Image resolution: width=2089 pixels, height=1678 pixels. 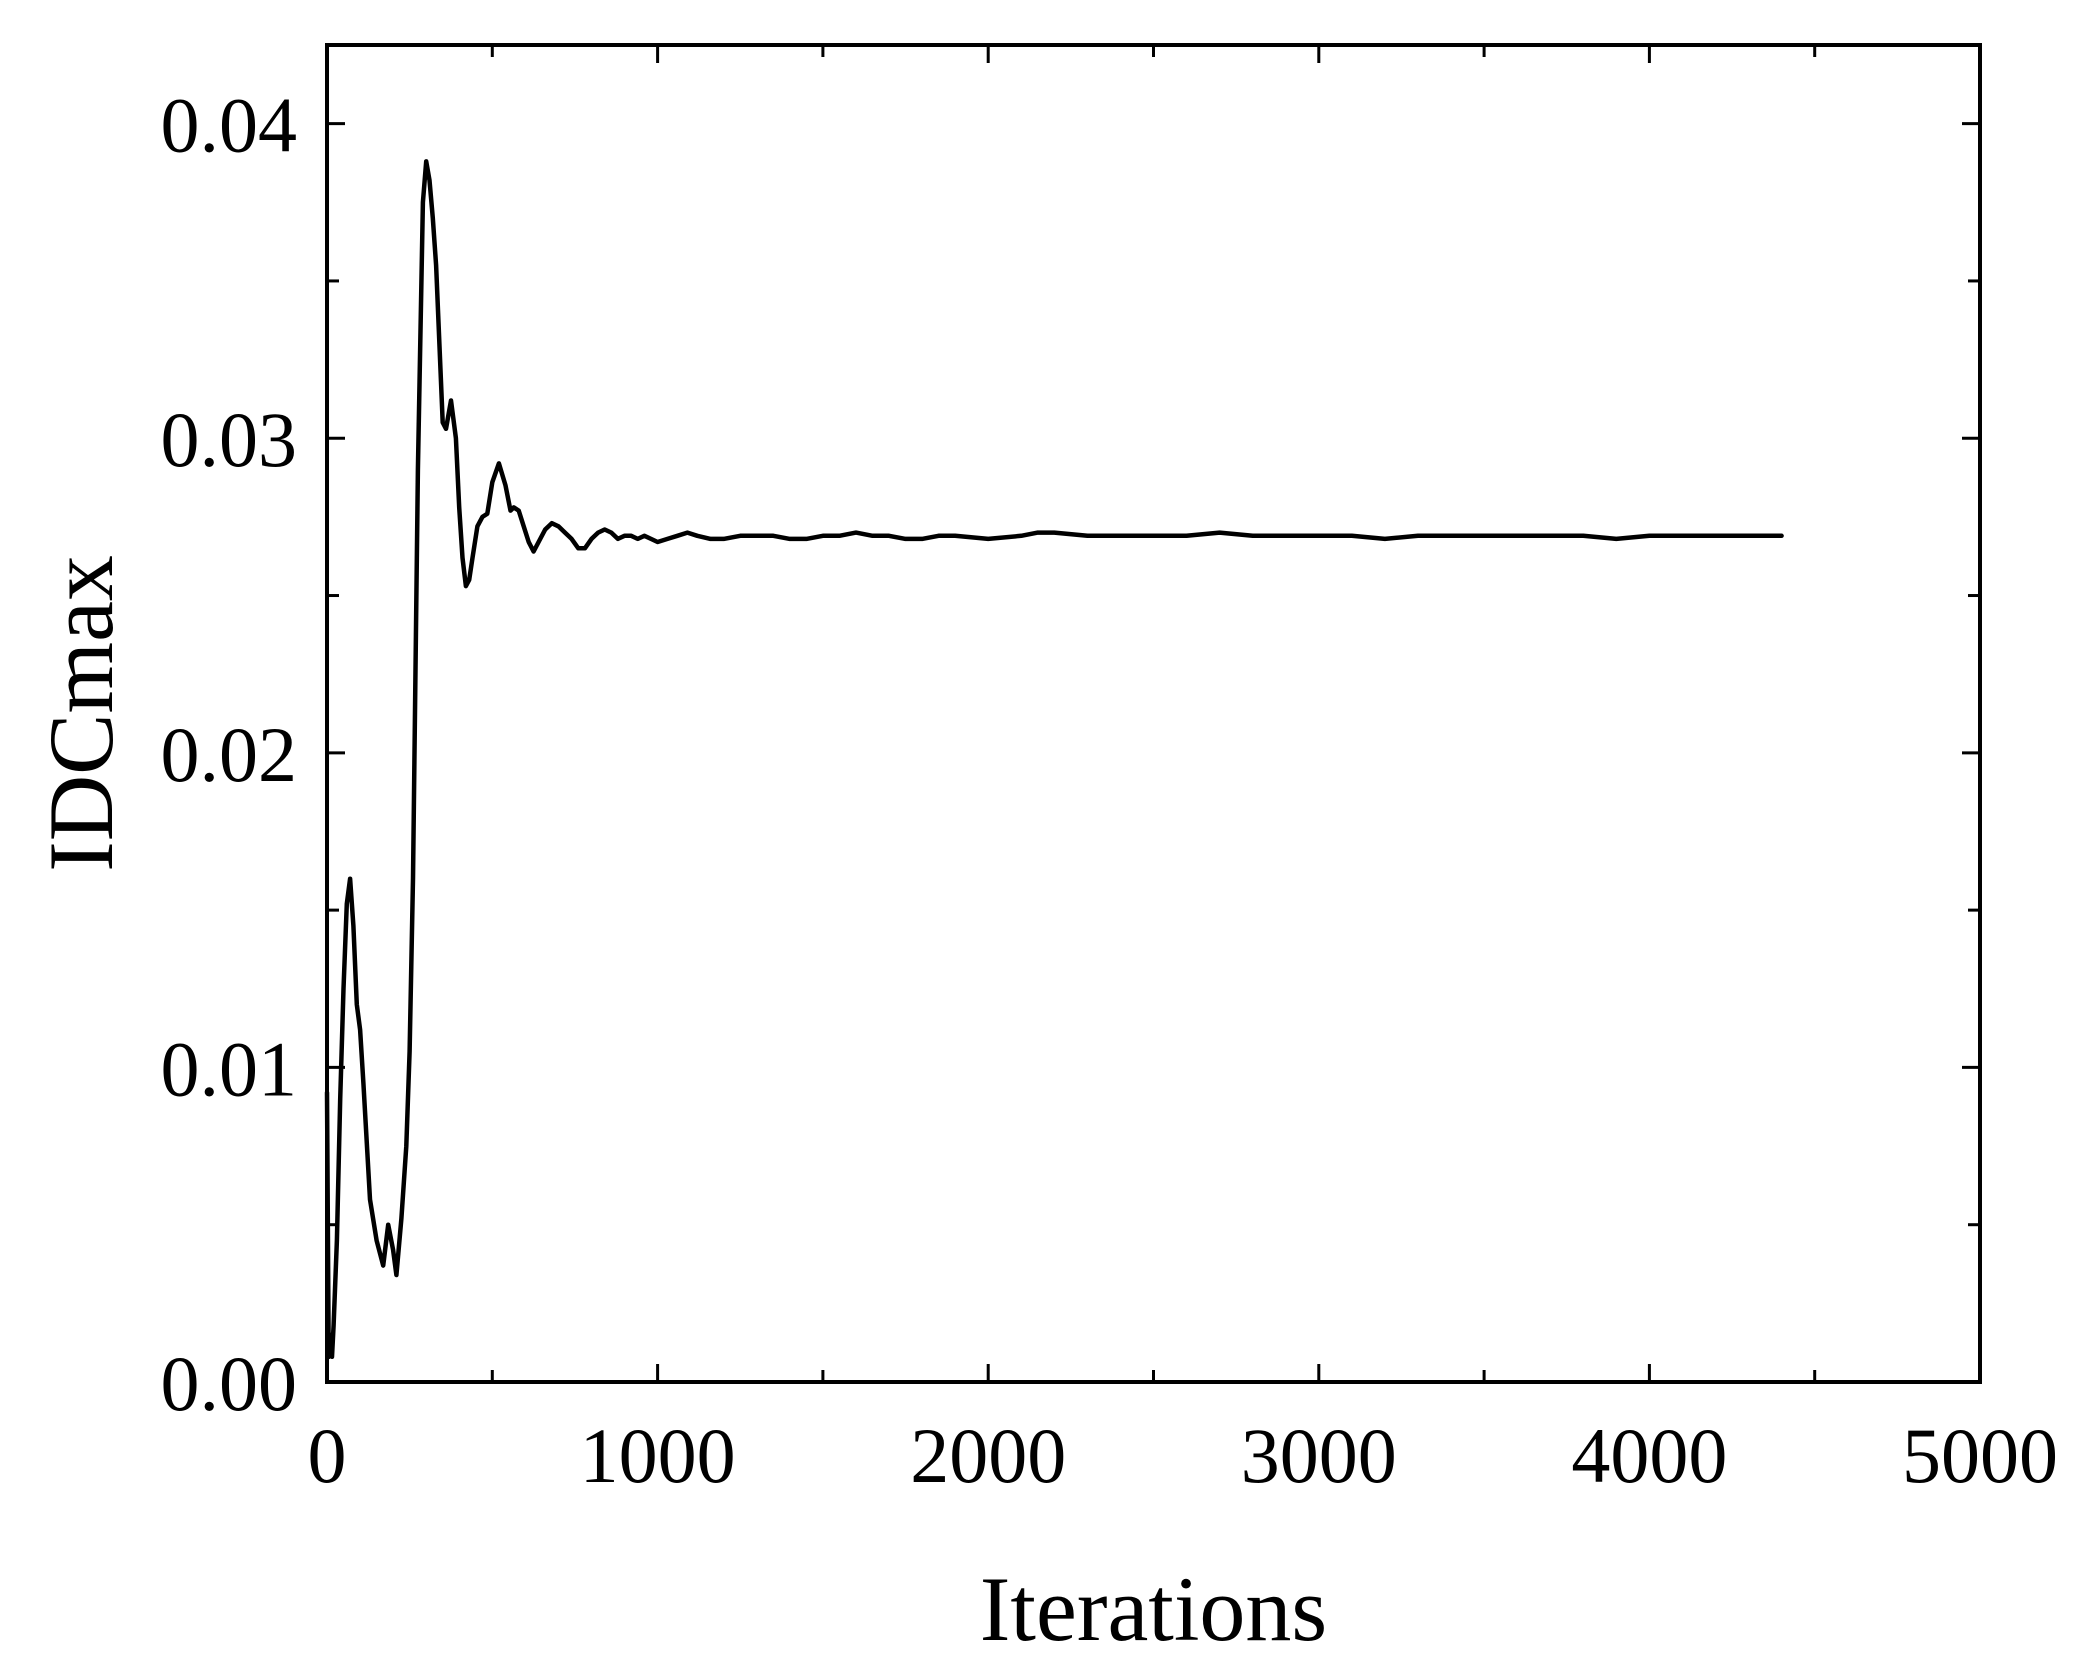 What do you see at coordinates (229, 439) in the screenshot?
I see `y-tick-label: 0.03` at bounding box center [229, 439].